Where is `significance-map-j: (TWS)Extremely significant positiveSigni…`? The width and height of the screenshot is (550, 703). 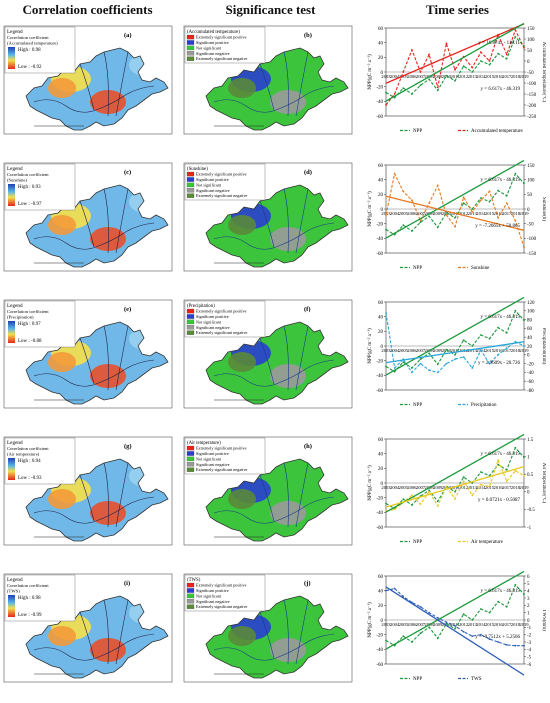 significance-map-j: (TWS)Extremely significant positiveSigni… is located at coordinates (268, 628).